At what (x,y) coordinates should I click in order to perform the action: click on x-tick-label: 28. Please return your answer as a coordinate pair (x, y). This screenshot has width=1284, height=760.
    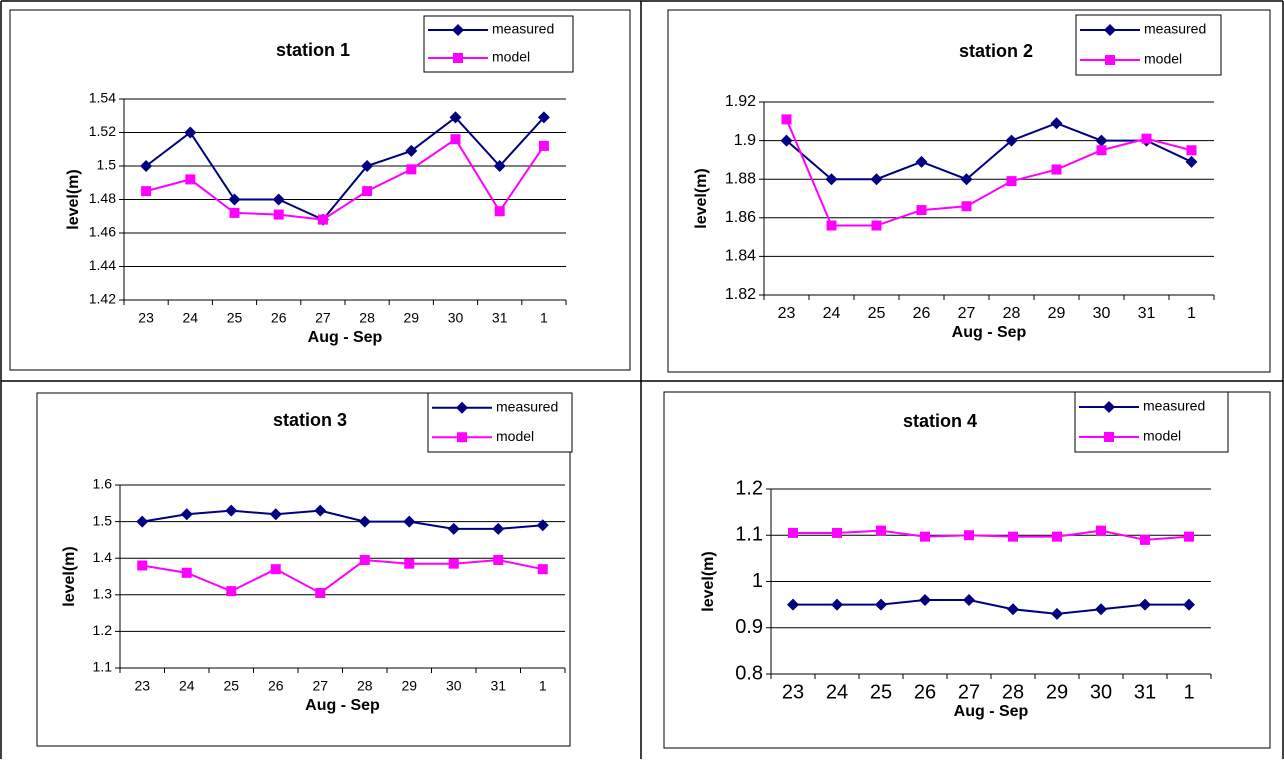
    Looking at the image, I should click on (1012, 313).